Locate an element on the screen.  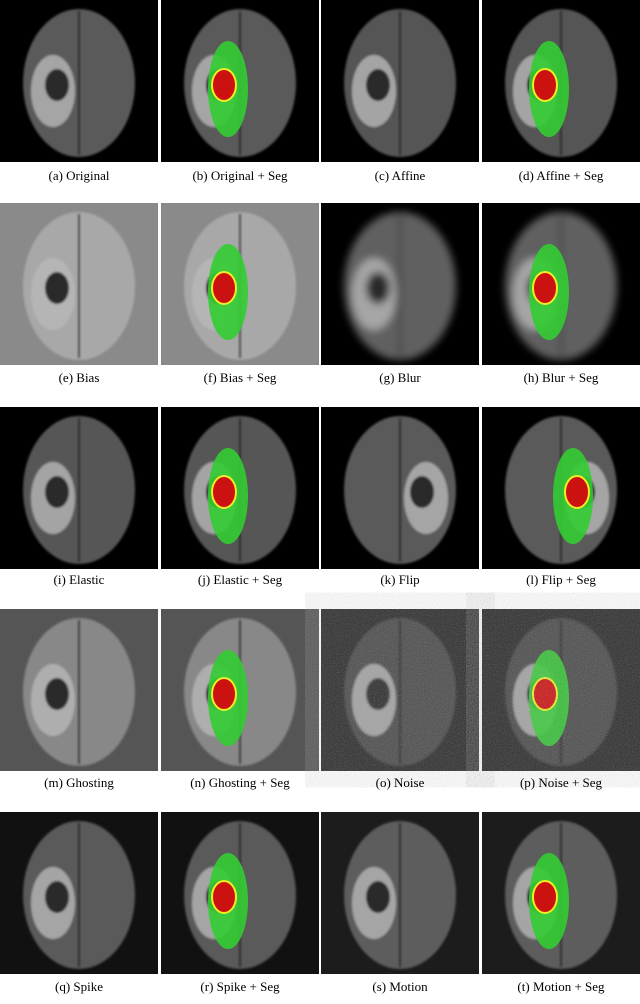
caption: (f) Bias + Seg is located at coordinates (240, 377).